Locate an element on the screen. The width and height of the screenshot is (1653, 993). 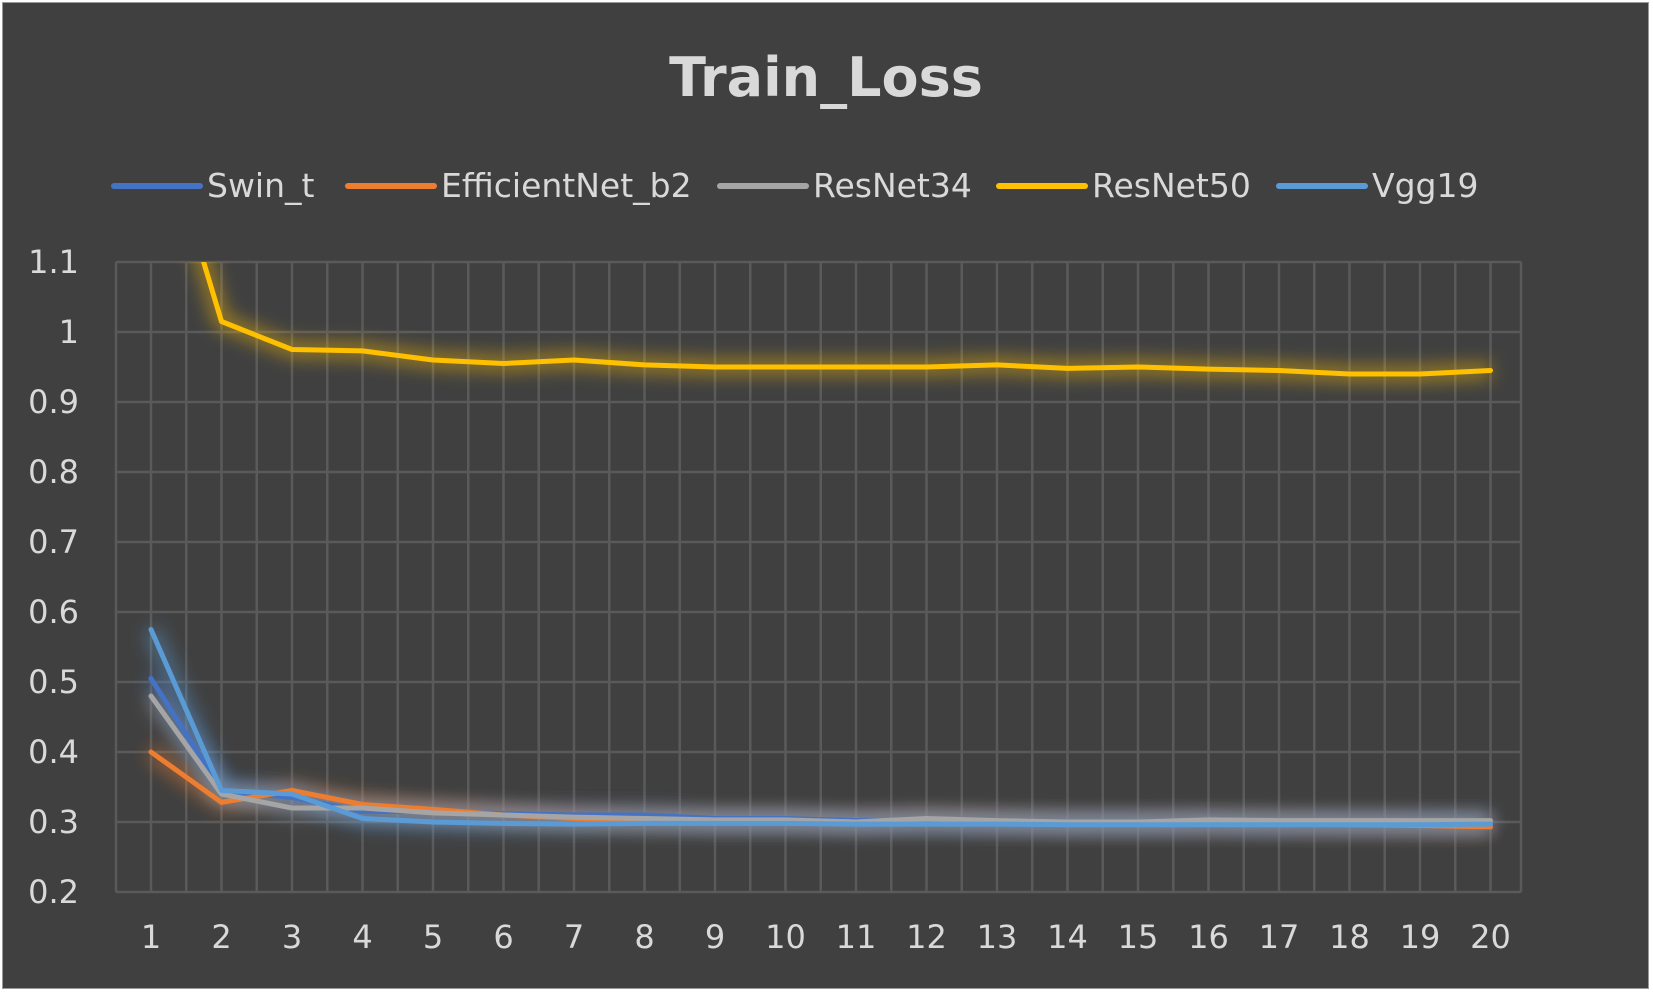
x-tick-label: 17 is located at coordinates (1279, 937).